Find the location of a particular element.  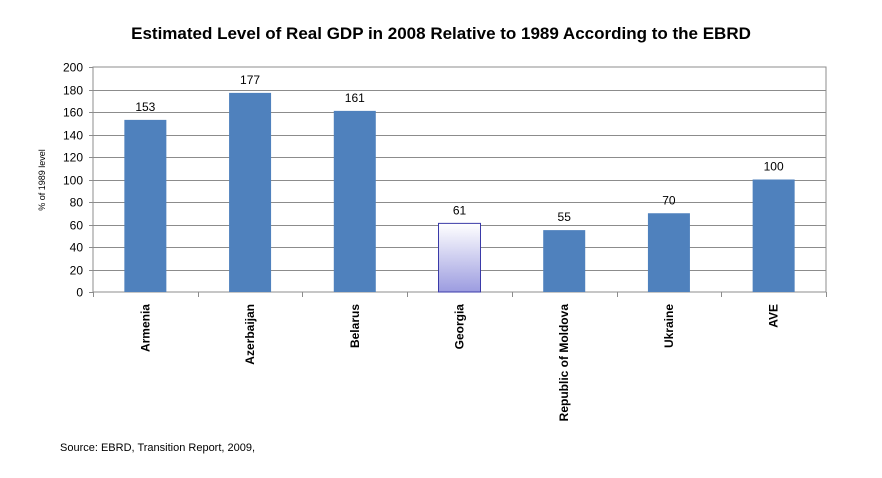

bar-armenia is located at coordinates (145, 205).